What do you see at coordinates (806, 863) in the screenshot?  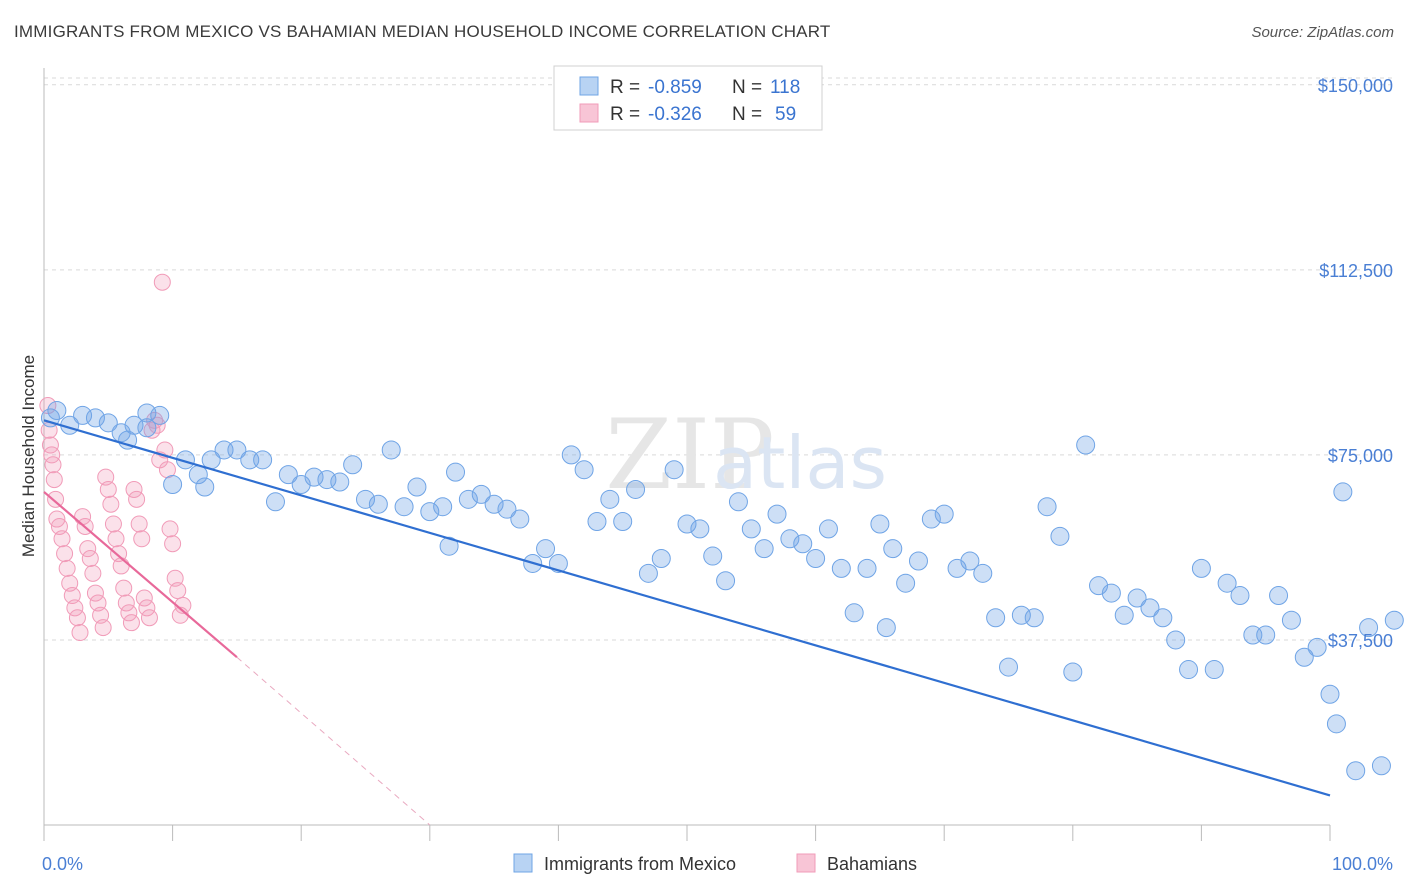 I see `legend-bottom-swatch-bahamians` at bounding box center [806, 863].